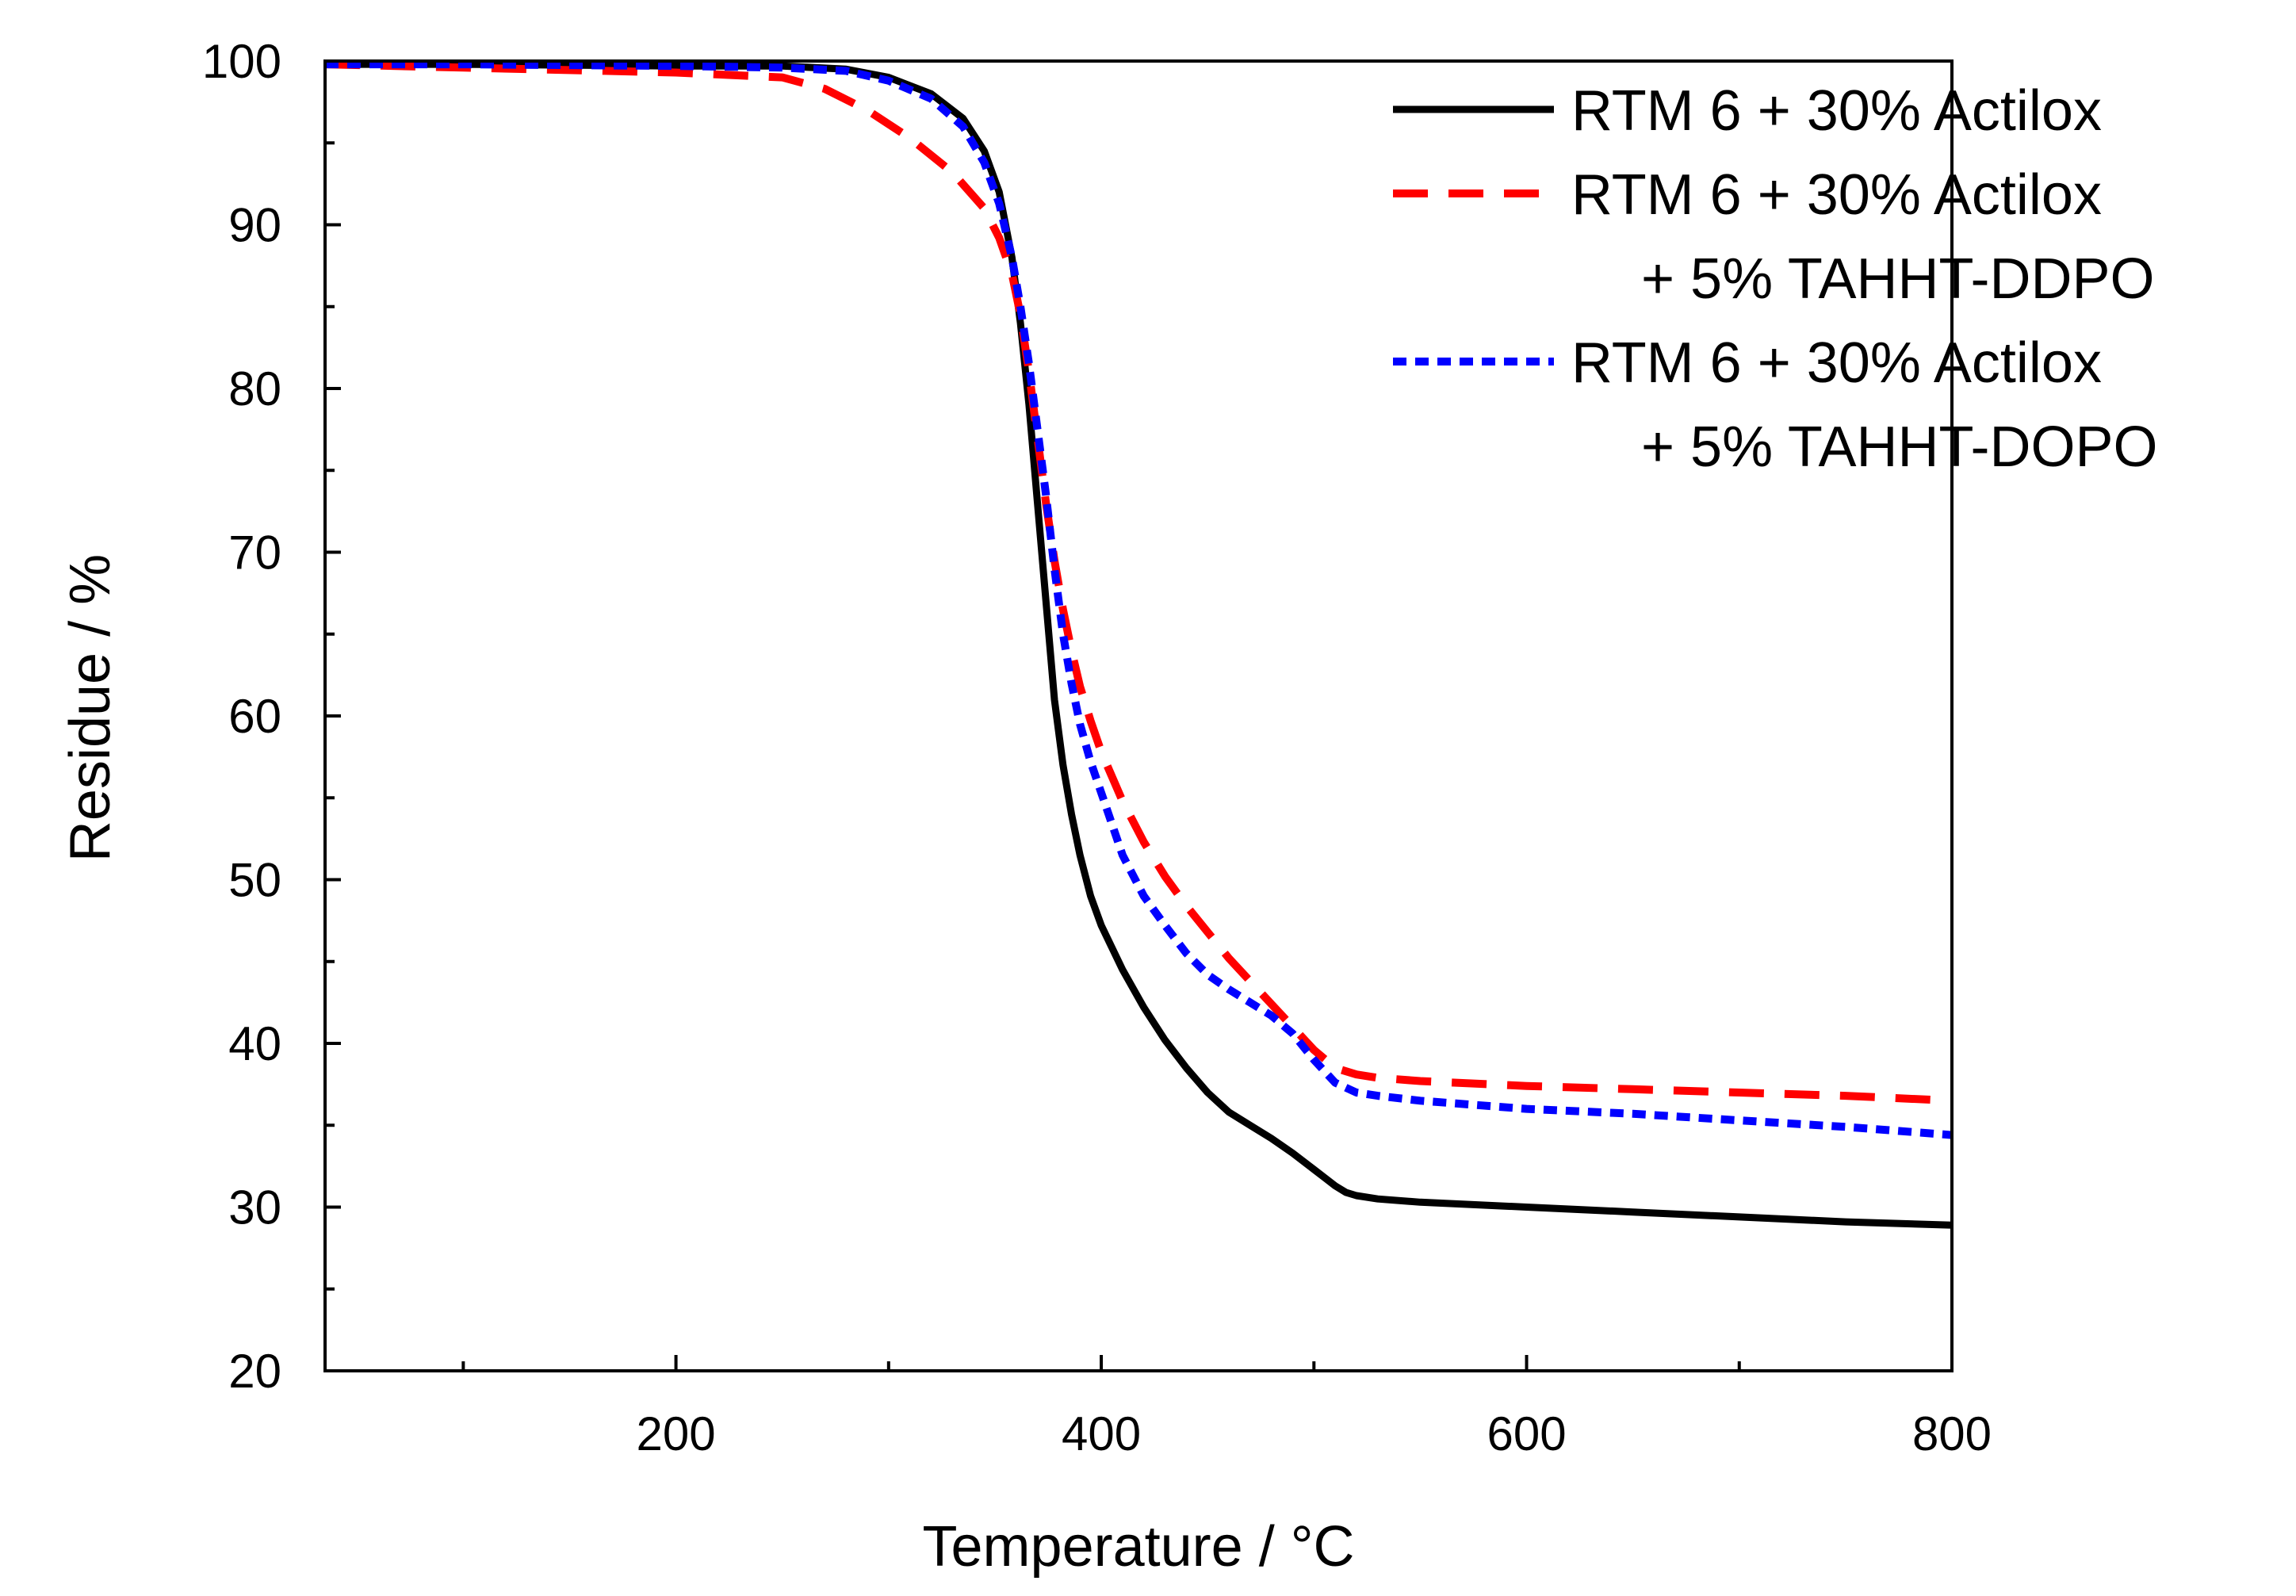 Image resolution: width=2296 pixels, height=1596 pixels. Describe the element at coordinates (255, 1371) in the screenshot. I see `y-tick-label: 20` at that location.